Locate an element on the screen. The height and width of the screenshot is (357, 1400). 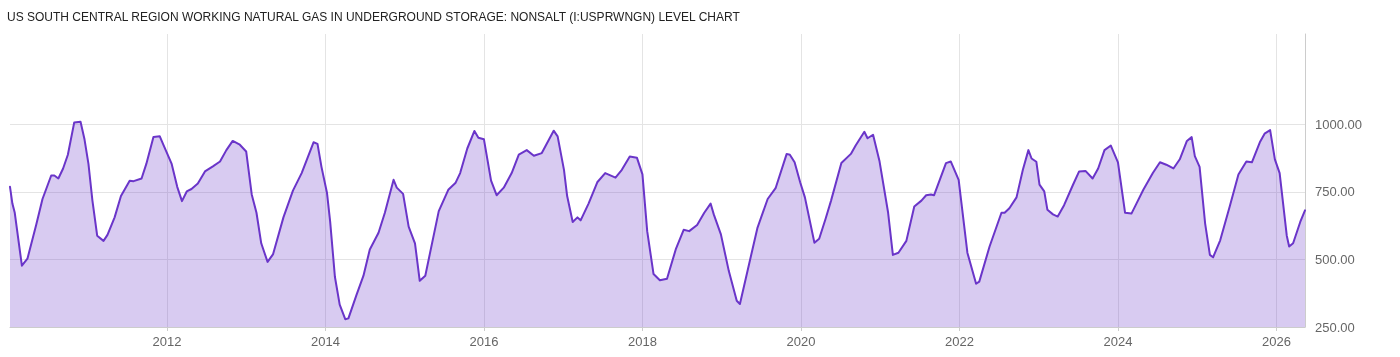
x-tick-label: 2026 is located at coordinates (1276, 341).